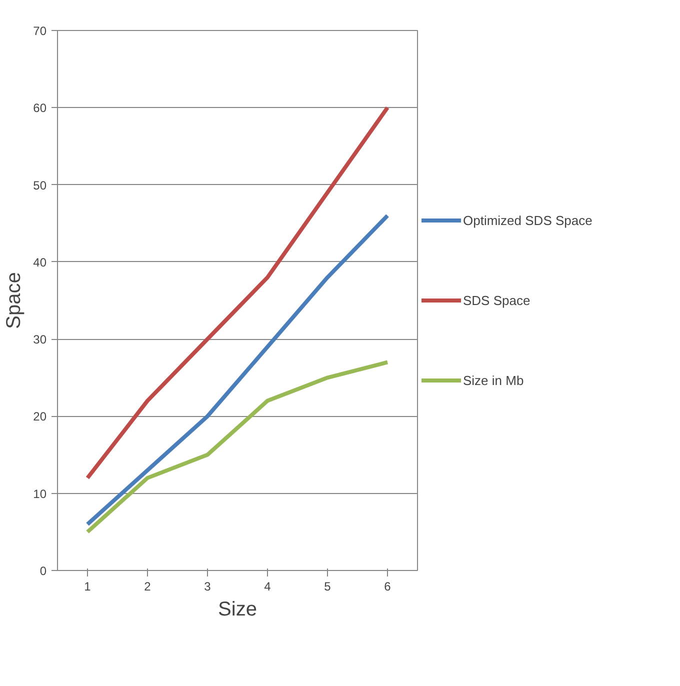  What do you see at coordinates (388, 587) in the screenshot?
I see `x-tick-label: 6` at bounding box center [388, 587].